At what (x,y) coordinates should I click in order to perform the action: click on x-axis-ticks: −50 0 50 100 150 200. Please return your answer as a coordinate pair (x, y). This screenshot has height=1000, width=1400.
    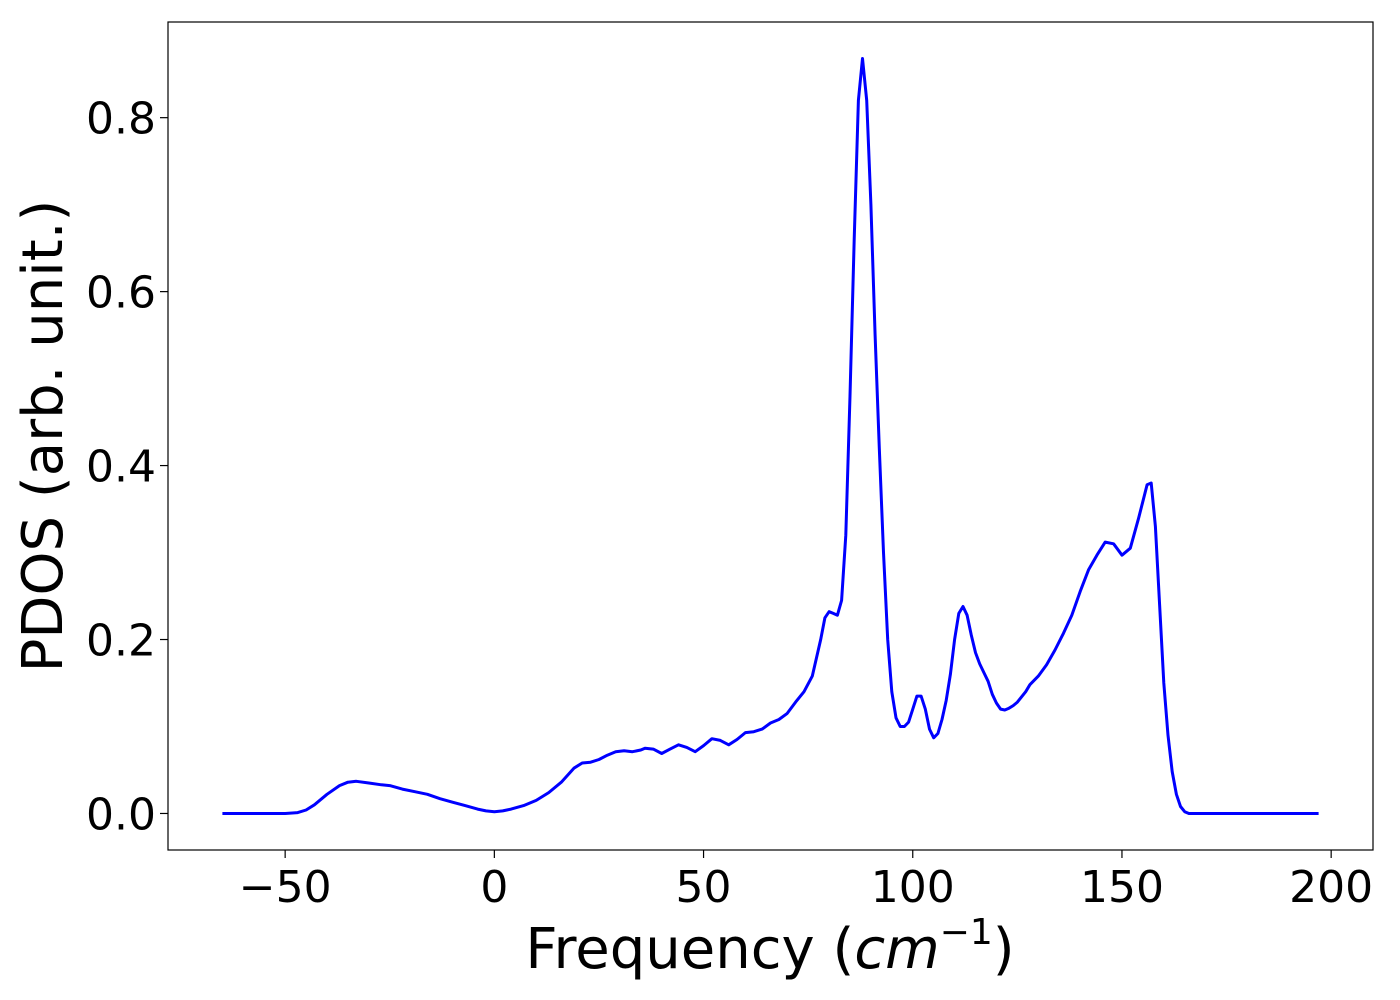
    Looking at the image, I should click on (806, 881).